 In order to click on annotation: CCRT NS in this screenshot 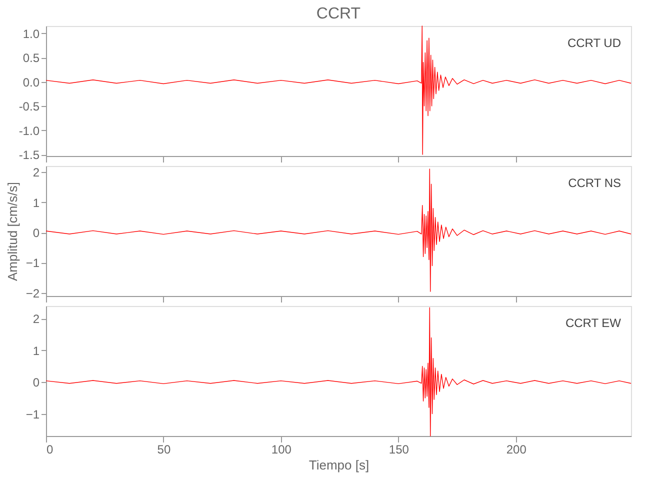, I will do `click(594, 183)`.